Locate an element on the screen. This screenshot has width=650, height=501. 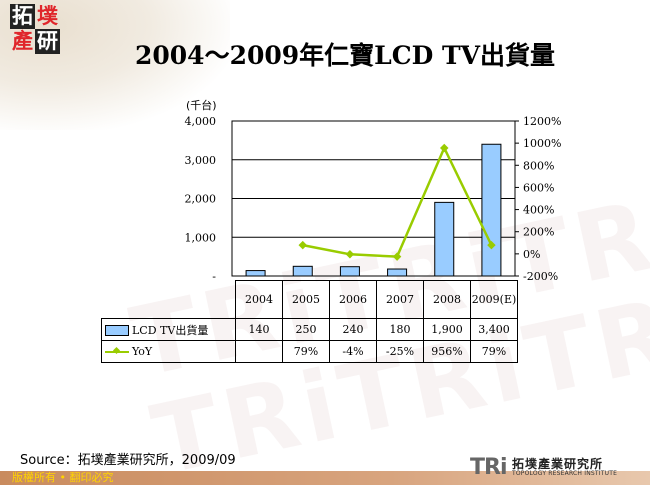
tri-logo-mark-text: TRi is located at coordinates (488, 467).